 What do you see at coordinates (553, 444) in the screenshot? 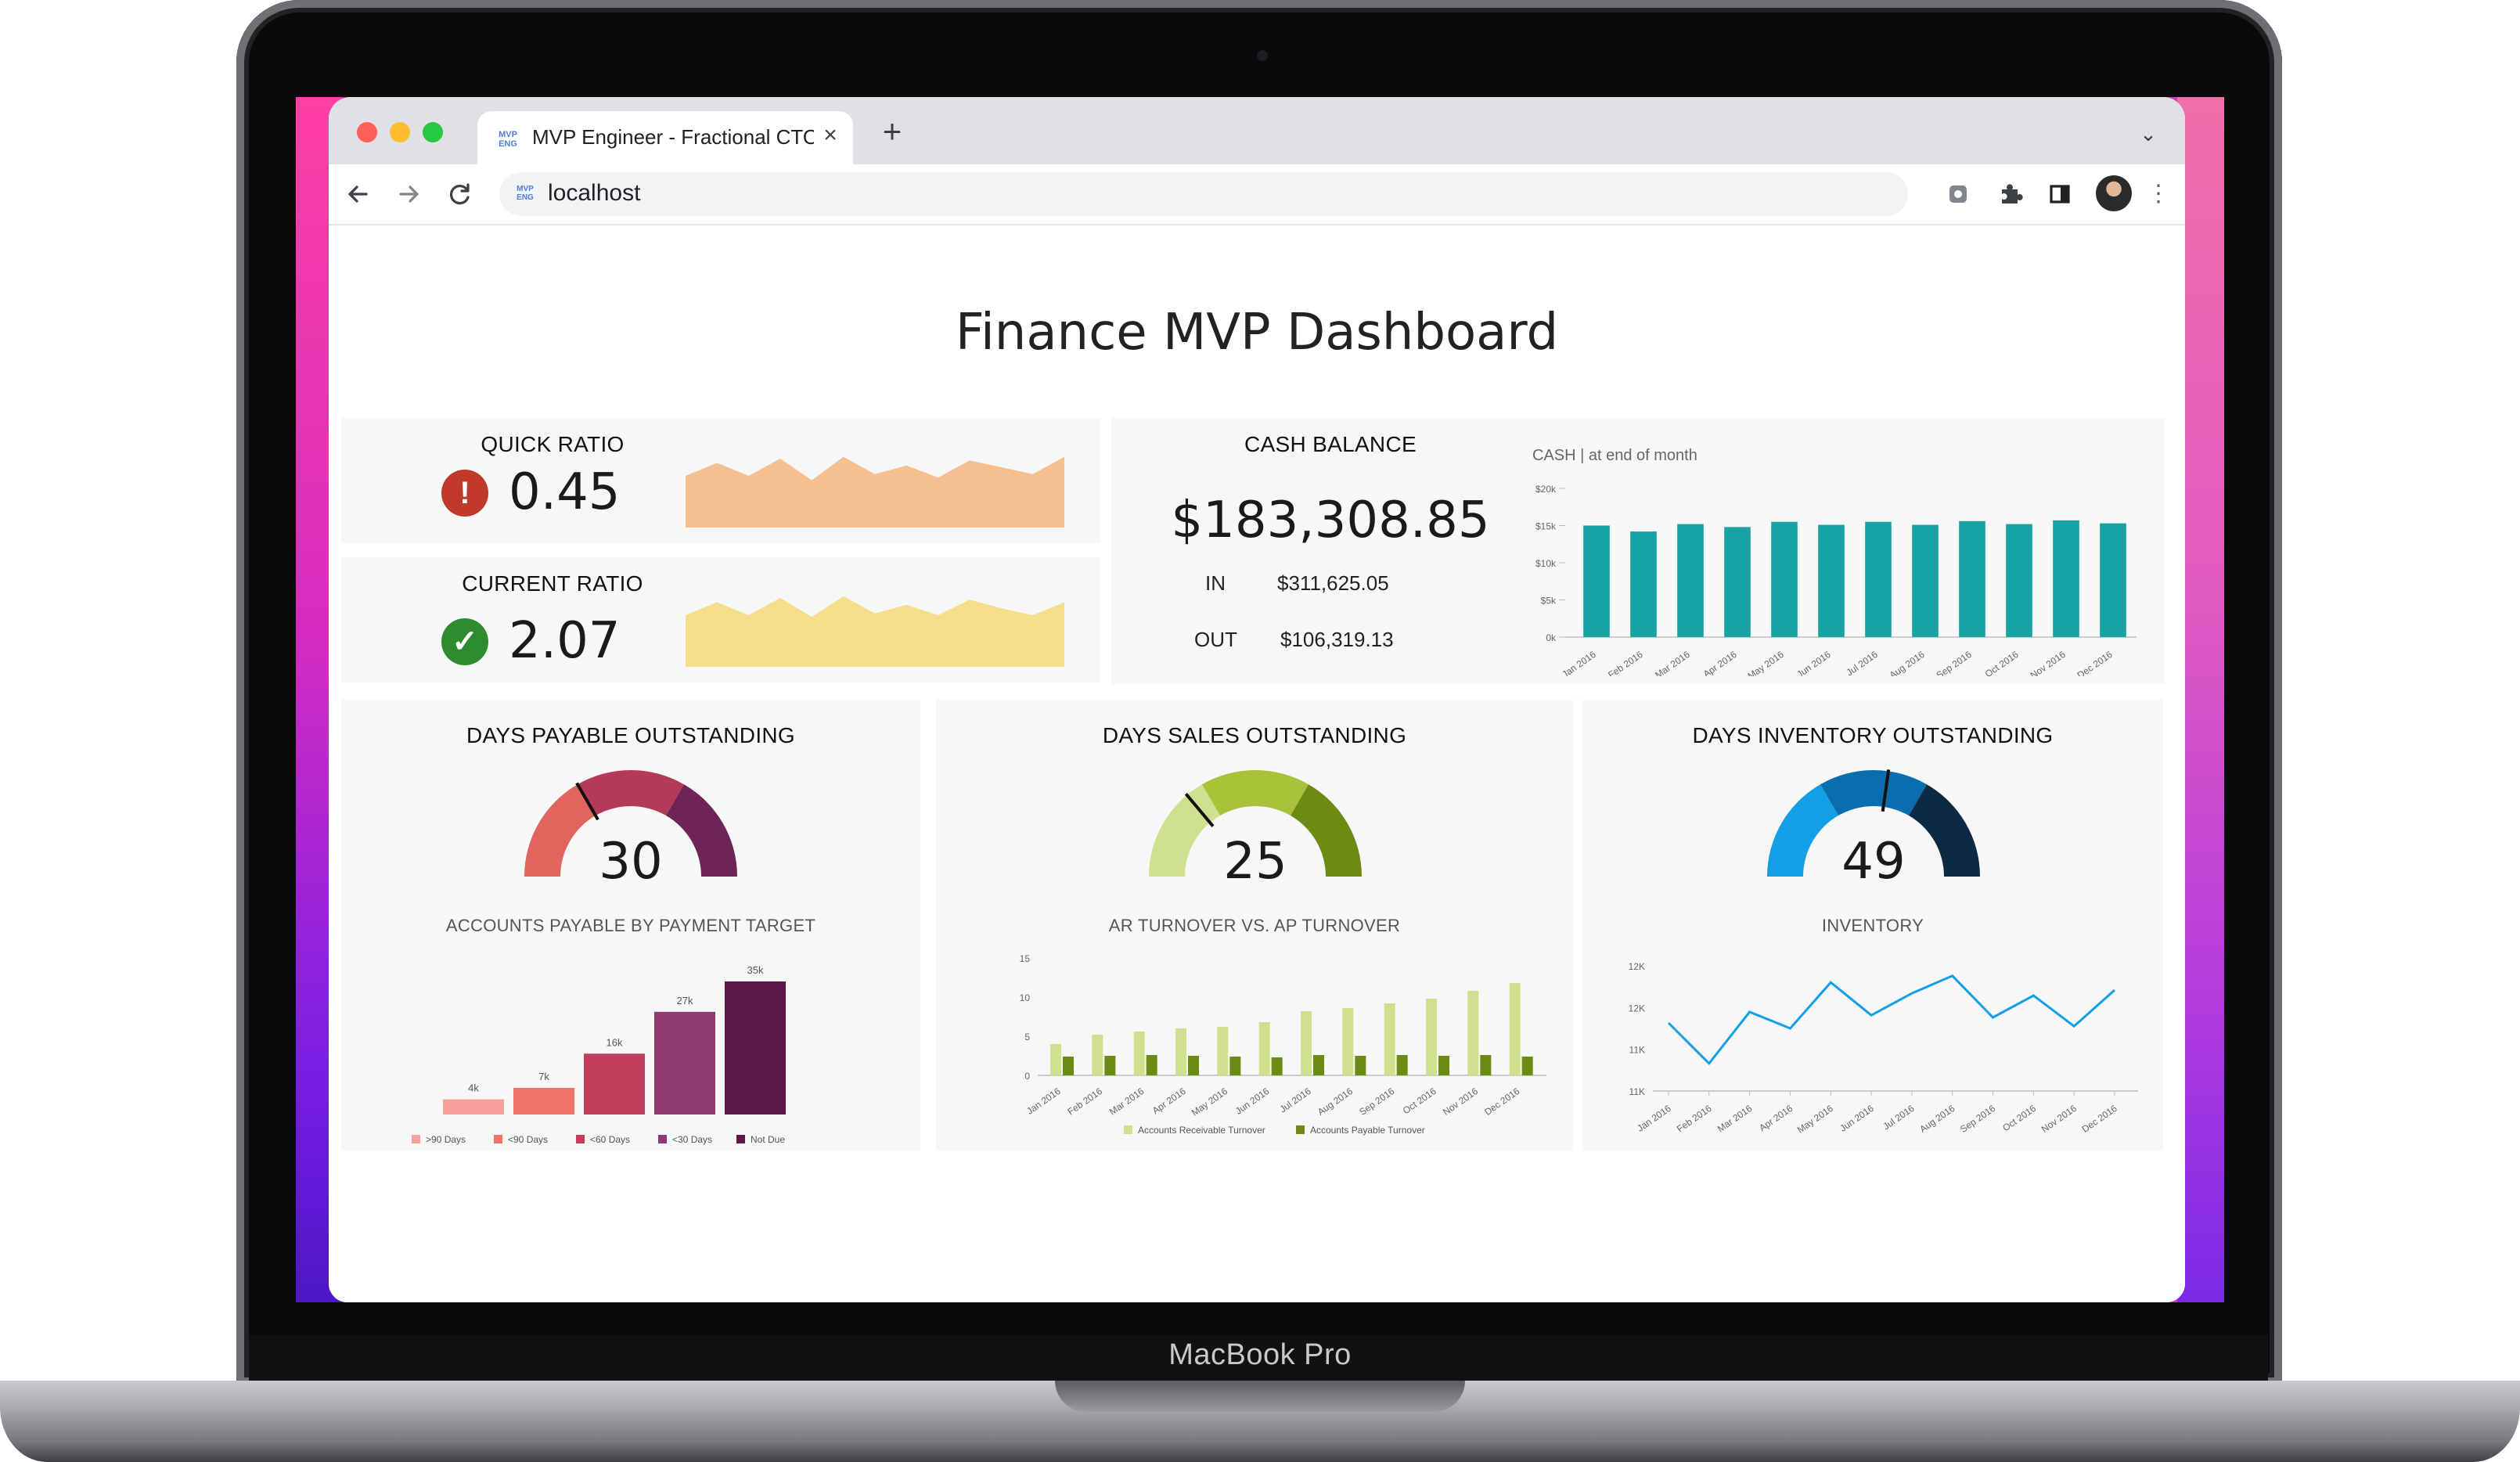
I see `quick-ratio-label: QUICK RATIO` at bounding box center [553, 444].